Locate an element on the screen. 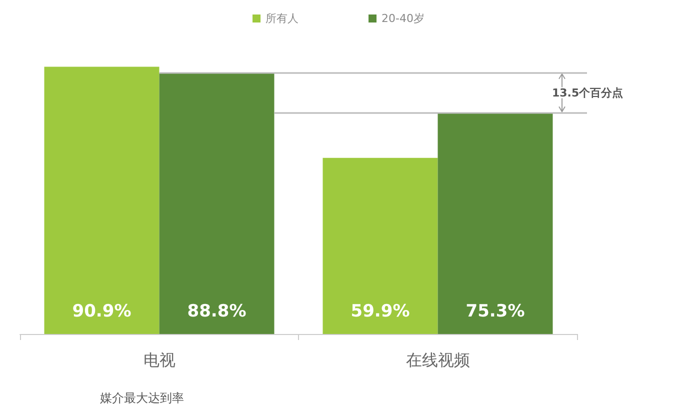 The width and height of the screenshot is (677, 404). data-label: 90.9% is located at coordinates (102, 312).